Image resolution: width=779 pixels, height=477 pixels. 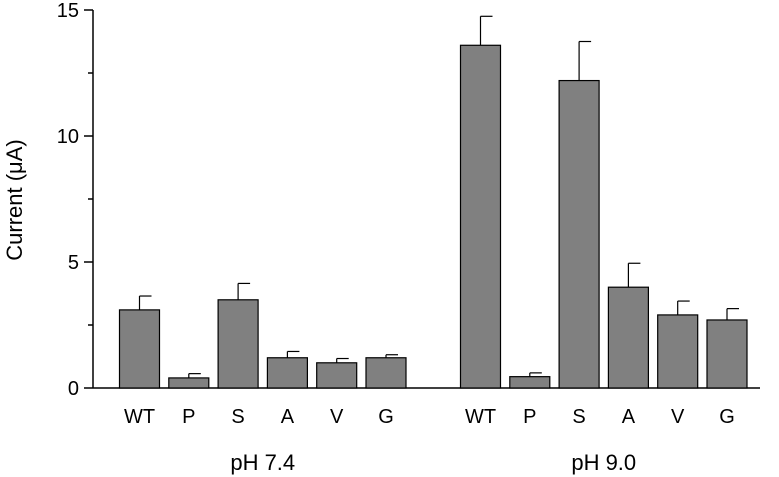 I want to click on bar-ph9.0-v, so click(x=678, y=351).